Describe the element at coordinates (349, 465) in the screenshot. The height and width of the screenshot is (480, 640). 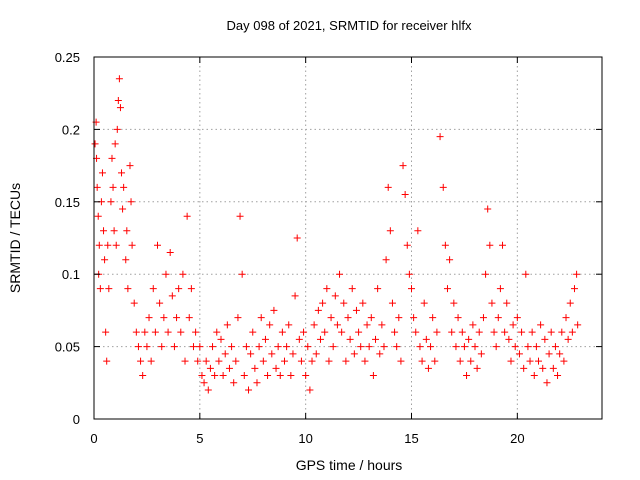
I see `x-axis-label: GPS time / hours` at that location.